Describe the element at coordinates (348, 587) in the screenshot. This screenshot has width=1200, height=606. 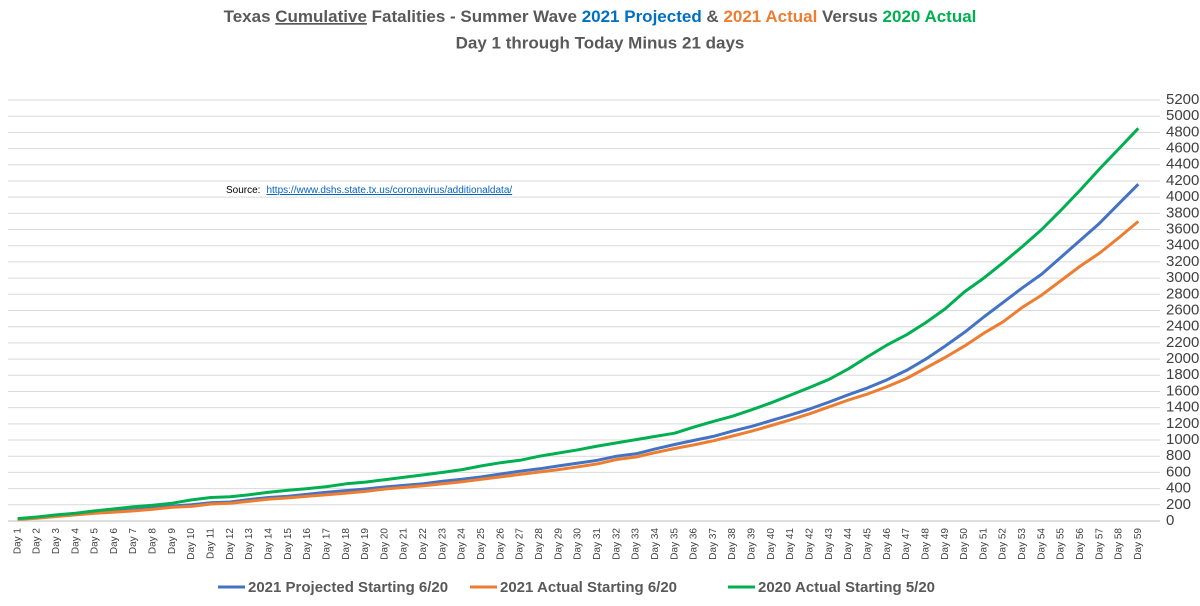
I see `legend-label: 2021 Projected Starting 6/20` at that location.